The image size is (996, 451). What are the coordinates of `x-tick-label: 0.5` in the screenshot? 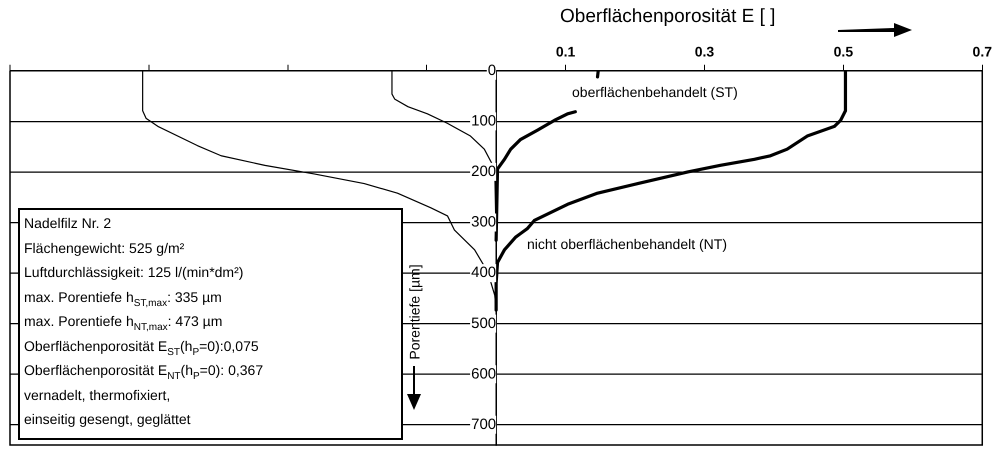 It's located at (844, 51).